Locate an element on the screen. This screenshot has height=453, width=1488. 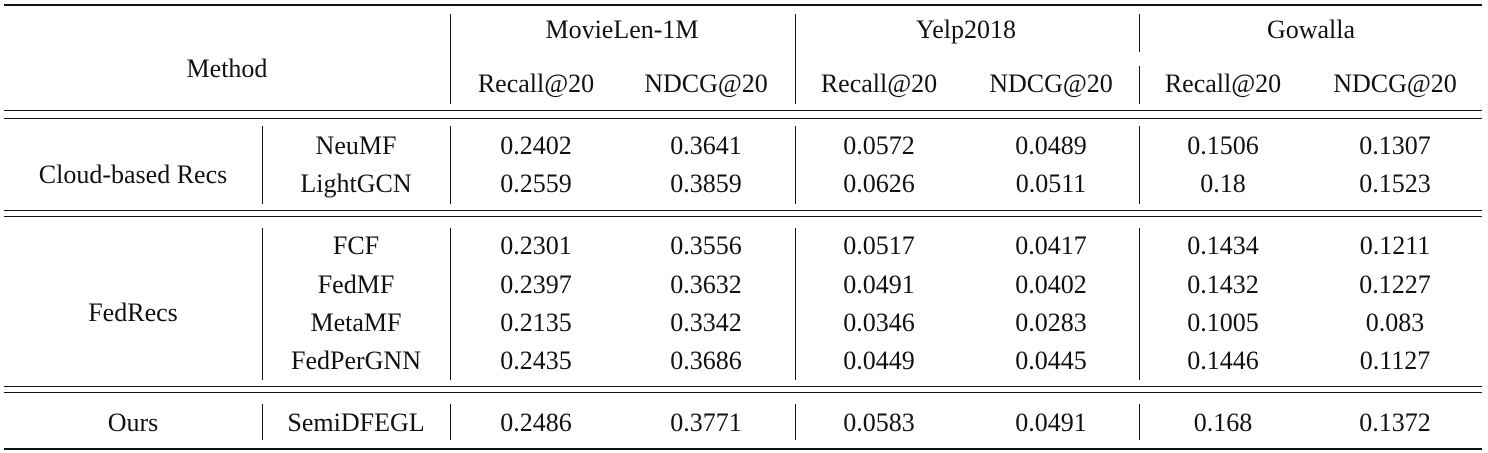
value-cell: 0.1434 is located at coordinates (1223, 245).